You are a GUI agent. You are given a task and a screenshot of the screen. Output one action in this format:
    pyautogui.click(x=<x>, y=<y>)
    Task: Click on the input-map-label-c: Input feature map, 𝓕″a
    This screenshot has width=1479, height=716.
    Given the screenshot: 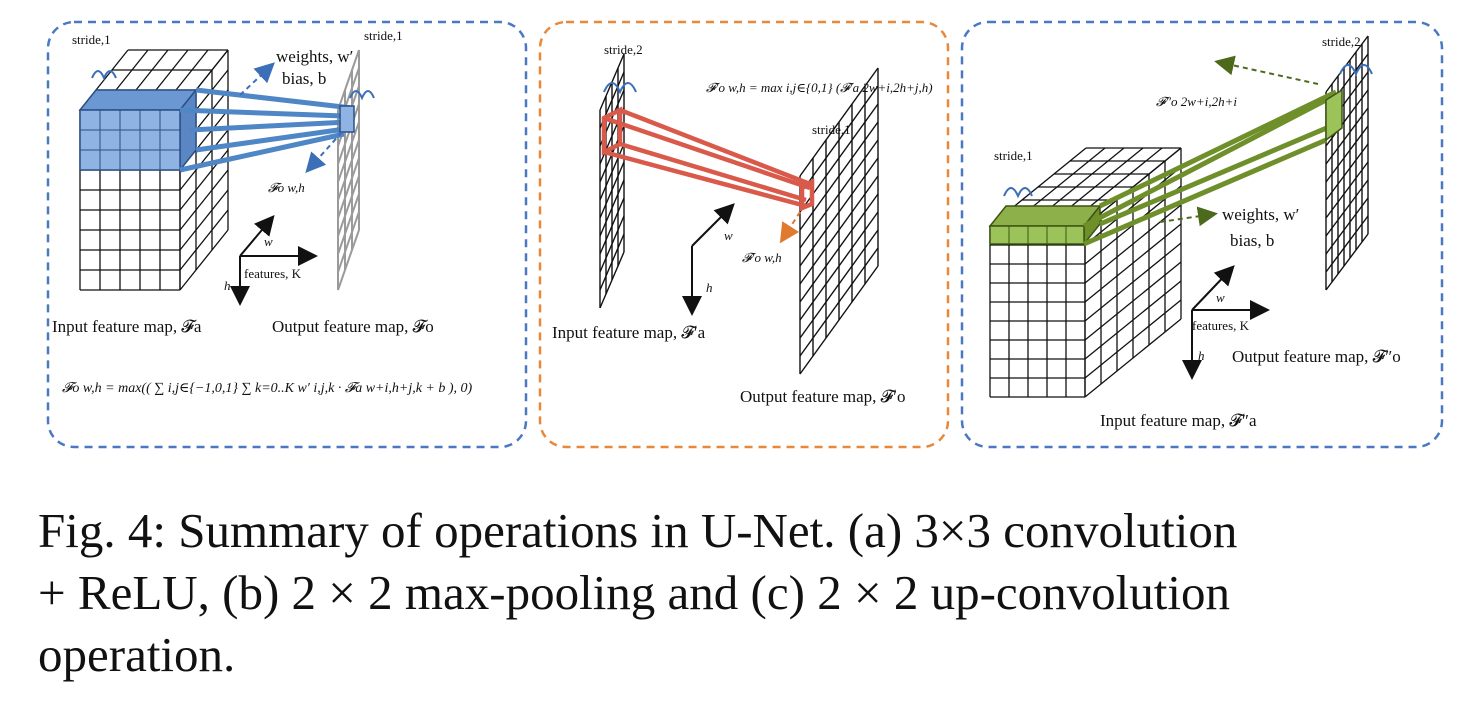 What is the action you would take?
    pyautogui.click(x=1178, y=420)
    